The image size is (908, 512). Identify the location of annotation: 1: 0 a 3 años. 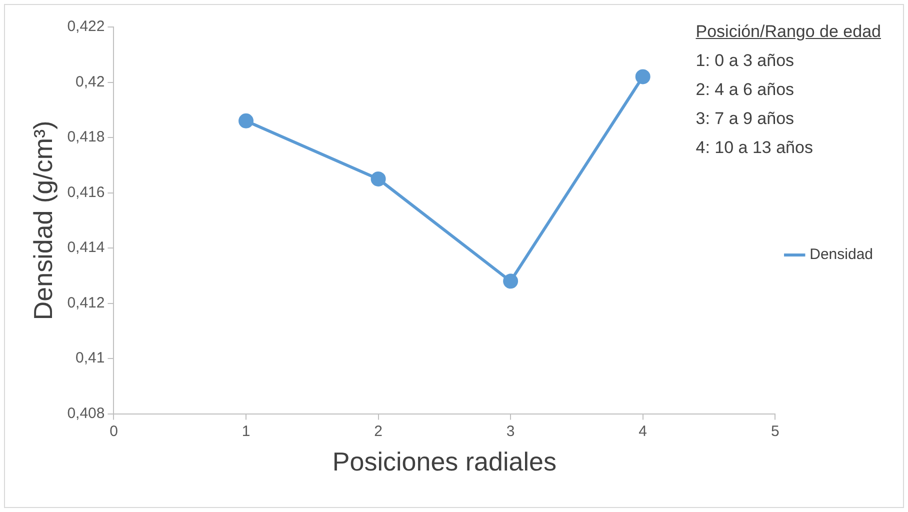
(746, 61).